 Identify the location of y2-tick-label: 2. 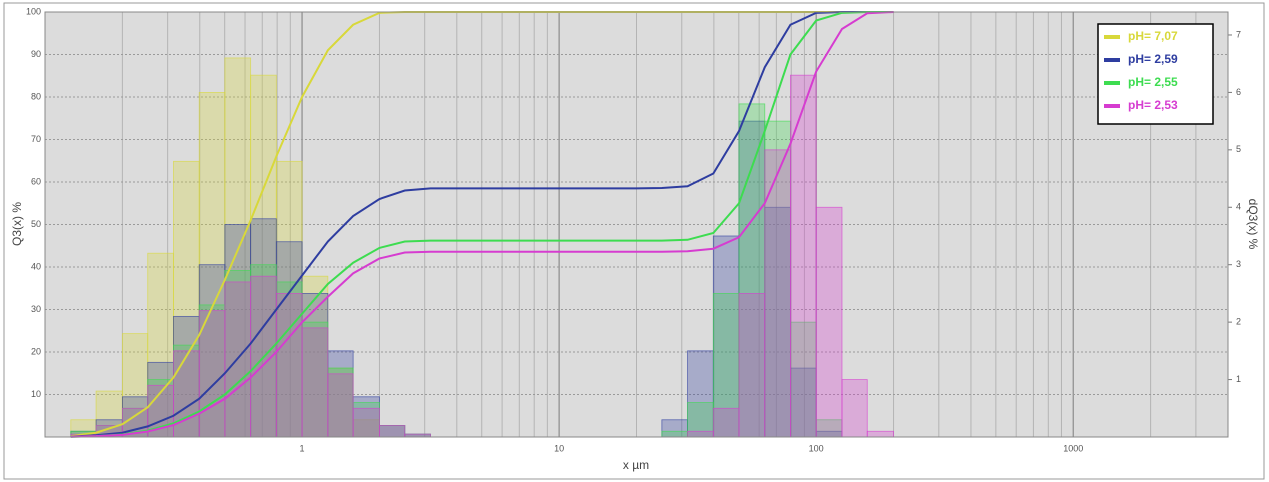
(1238, 322).